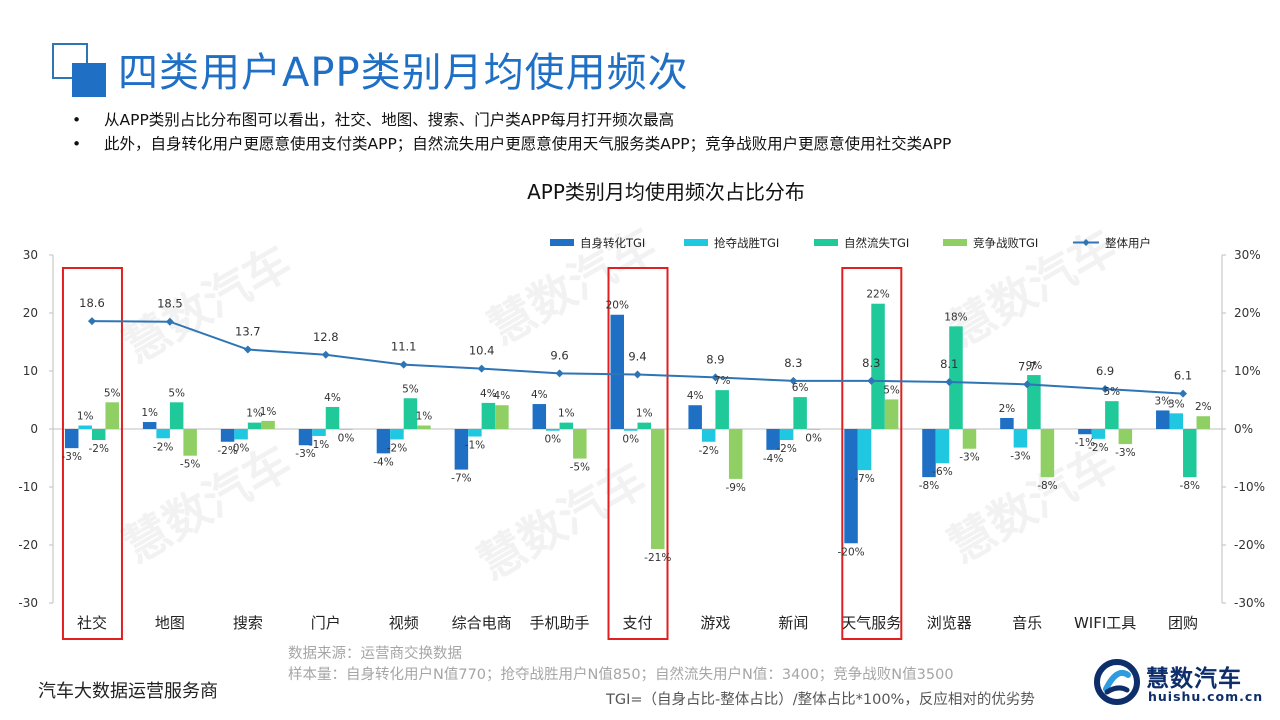 This screenshot has height=720, width=1280. I want to click on bar-data-label: -9%, so click(735, 488).